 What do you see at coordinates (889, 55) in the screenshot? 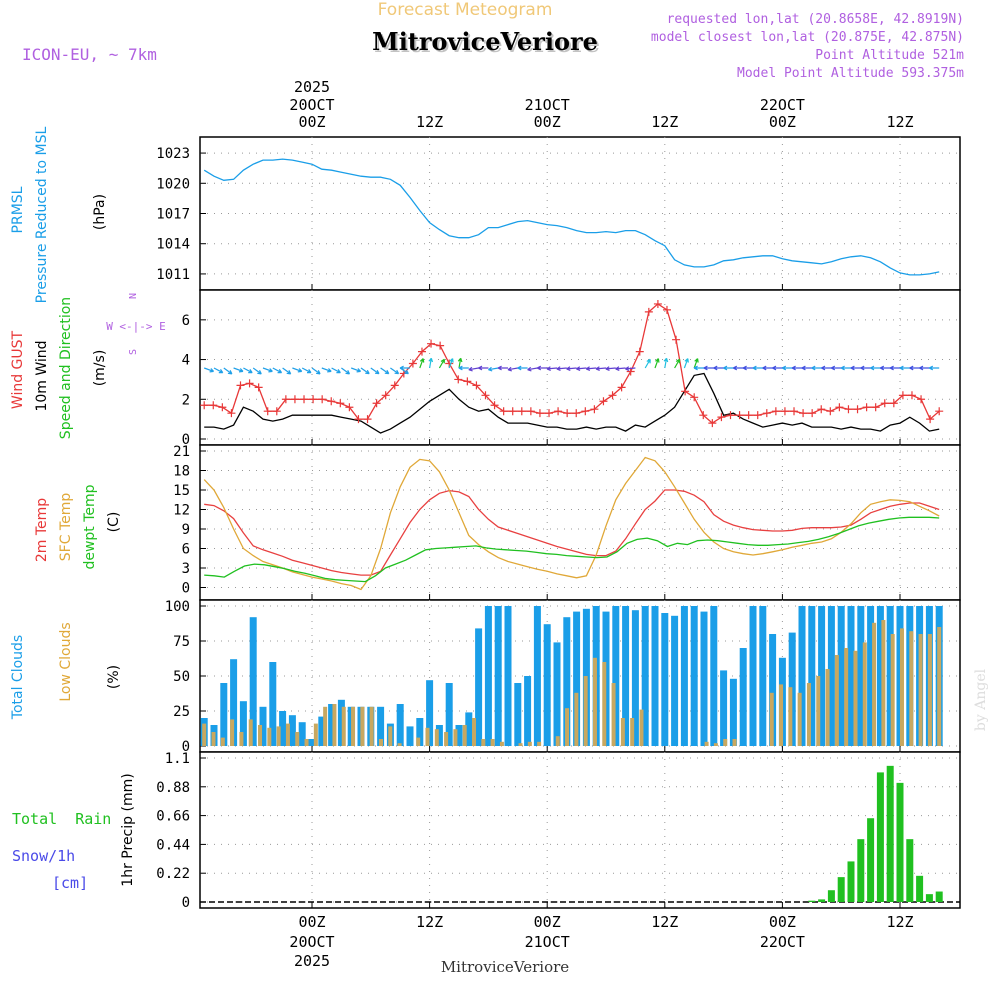
I see `point-altitude: Point Altitude 521m` at bounding box center [889, 55].